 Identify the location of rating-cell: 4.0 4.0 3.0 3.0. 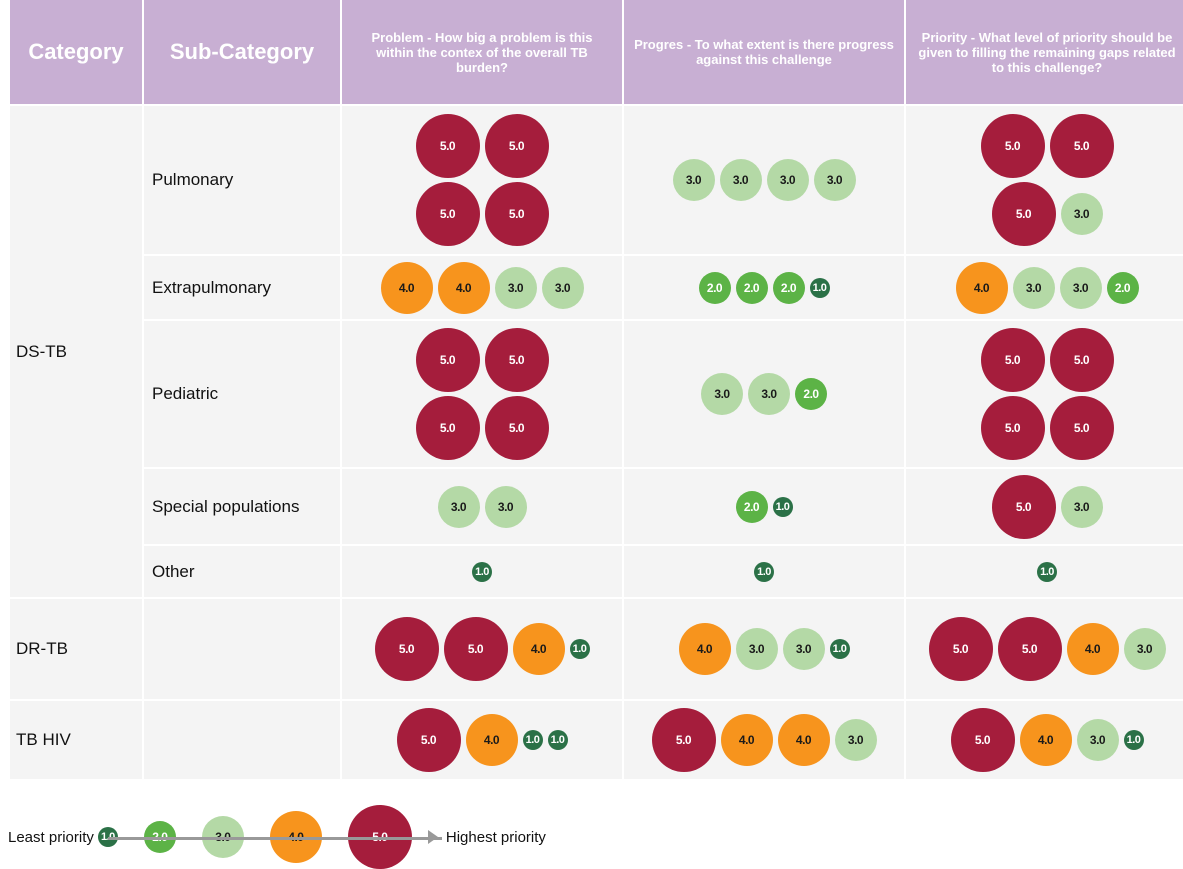
(482, 287).